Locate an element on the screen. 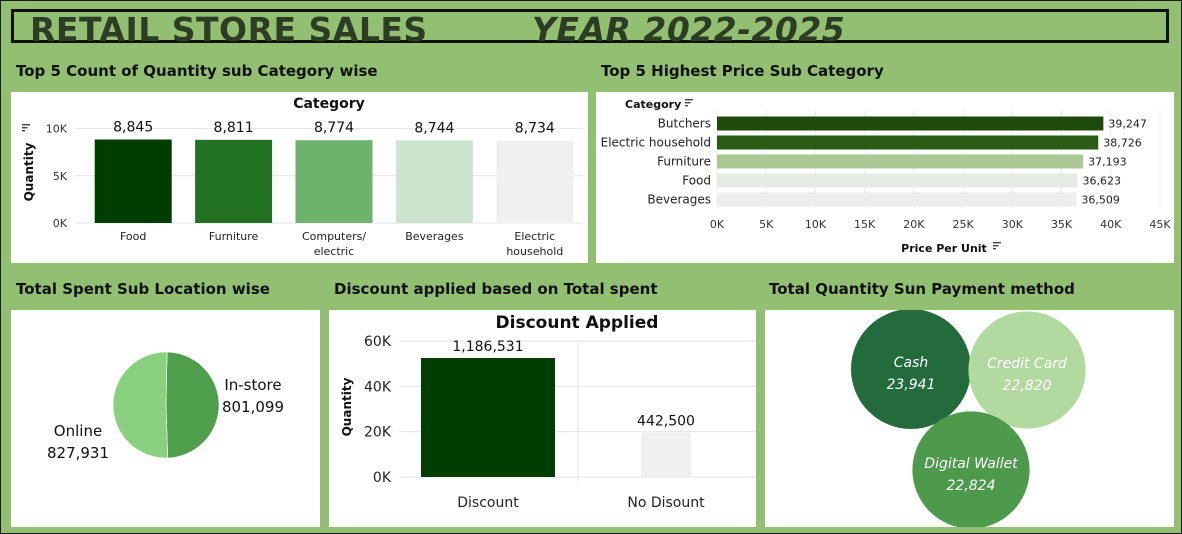  pie-label: Online is located at coordinates (78, 431).